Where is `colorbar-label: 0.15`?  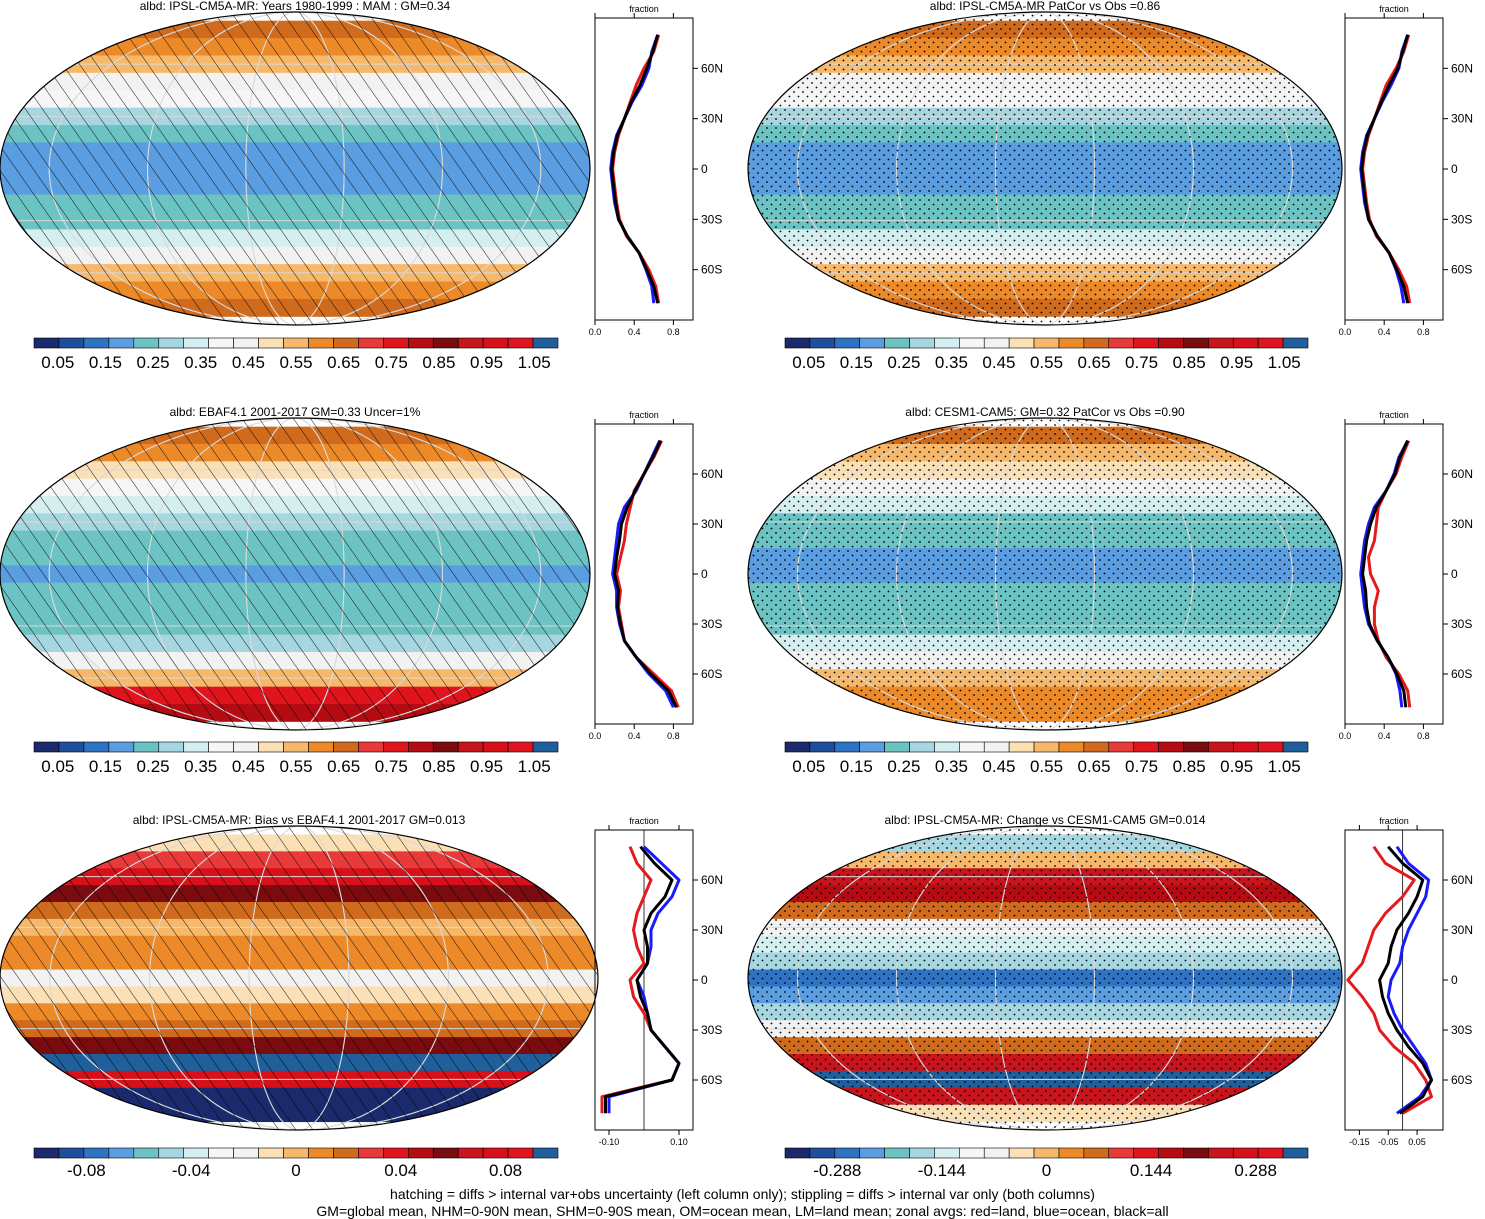 colorbar-label: 0.15 is located at coordinates (856, 362).